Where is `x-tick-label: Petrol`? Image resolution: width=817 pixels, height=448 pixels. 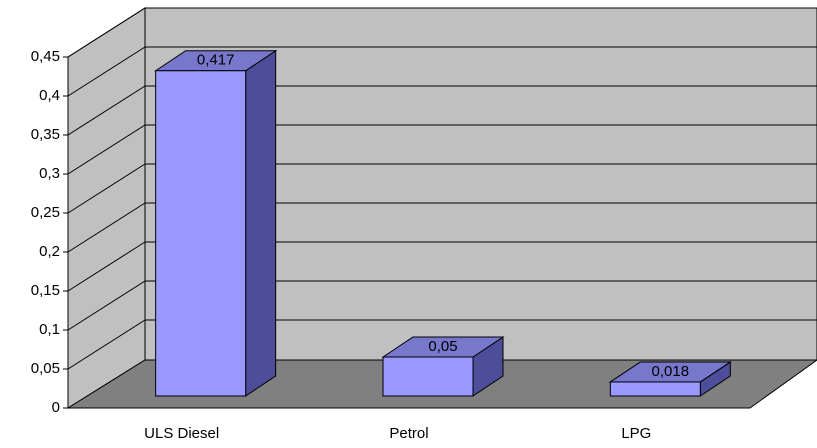 x-tick-label: Petrol is located at coordinates (408, 433).